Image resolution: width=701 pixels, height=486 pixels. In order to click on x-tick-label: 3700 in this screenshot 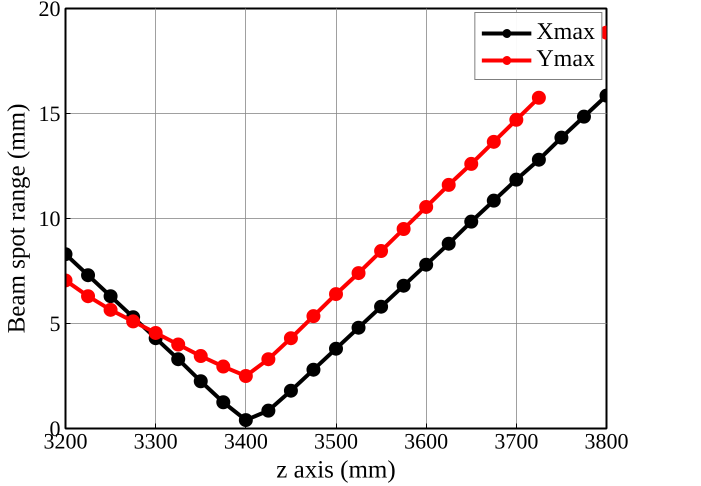, I will do `click(516, 441)`.